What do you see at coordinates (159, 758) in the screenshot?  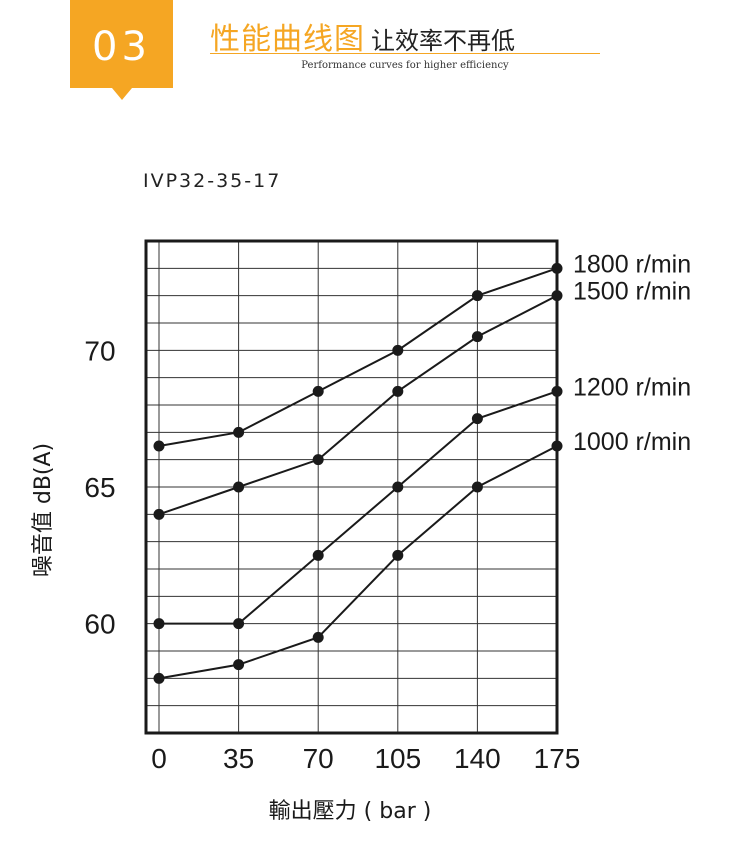 I see `x-tick-label: 0` at bounding box center [159, 758].